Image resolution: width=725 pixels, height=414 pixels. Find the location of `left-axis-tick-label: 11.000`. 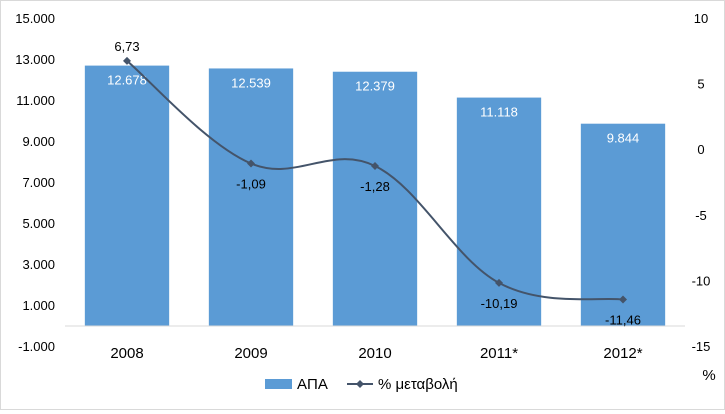

left-axis-tick-label: 11.000 is located at coordinates (35, 100).